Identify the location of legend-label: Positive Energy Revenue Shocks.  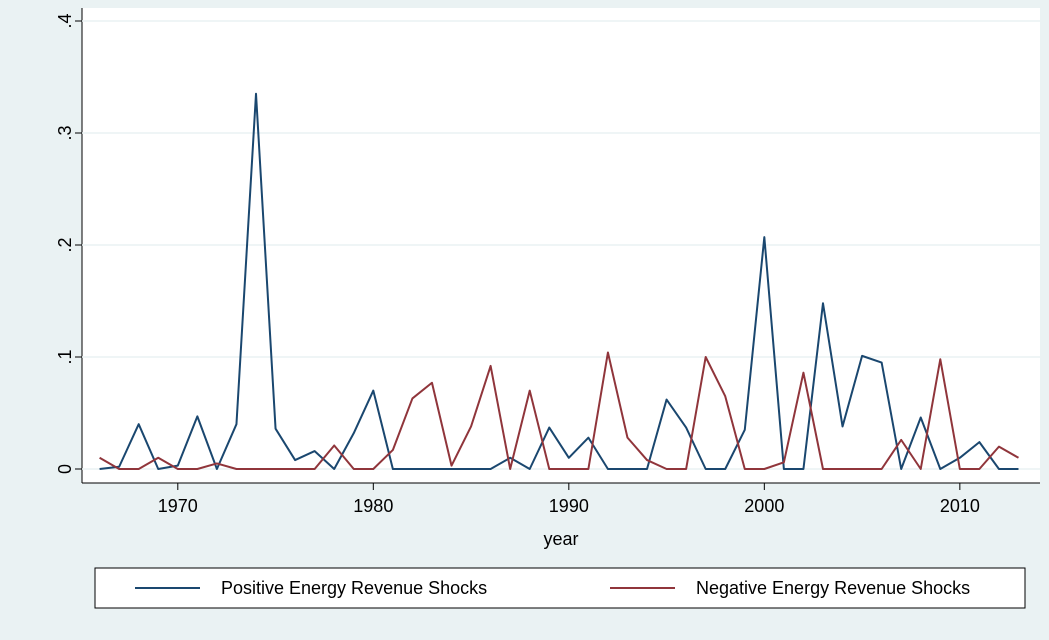
(354, 588).